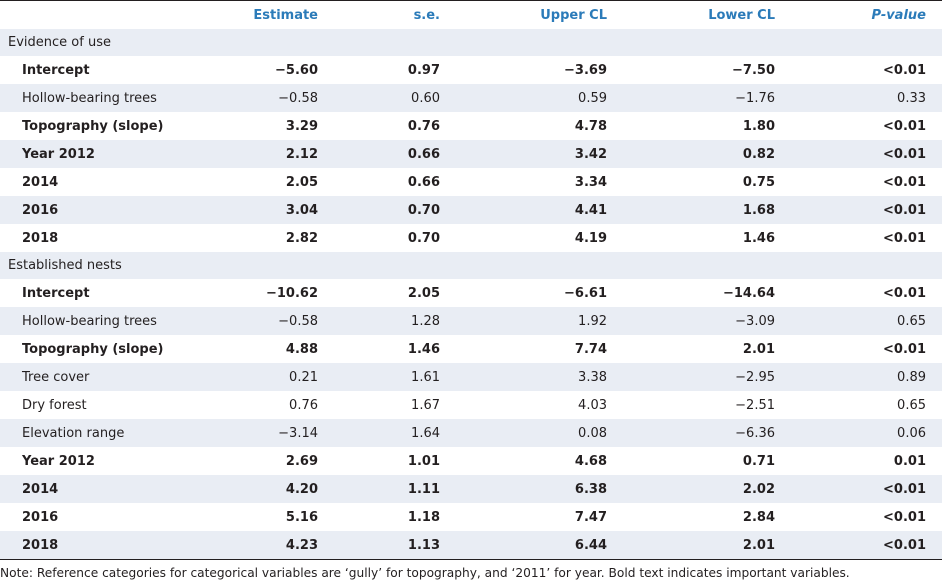 The height and width of the screenshot is (581, 942). Describe the element at coordinates (54, 405) in the screenshot. I see `cell-variable: Dry forest` at that location.